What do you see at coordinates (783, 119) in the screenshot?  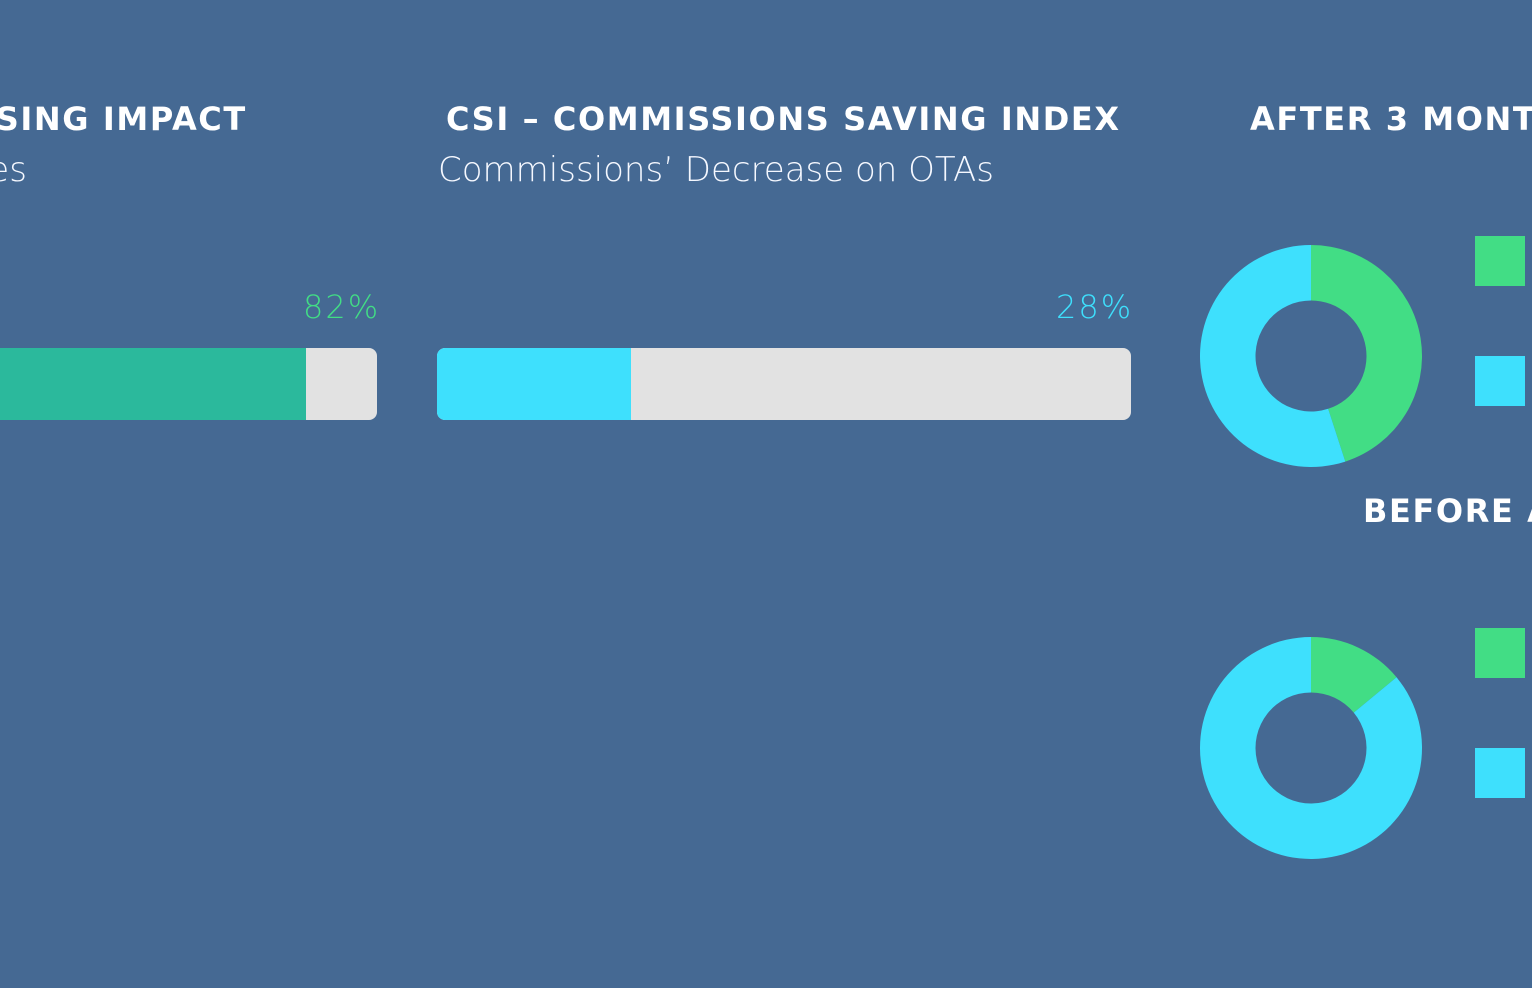 I see `csi-title: CSI – COMMISSIONS SAVING INDEX` at bounding box center [783, 119].